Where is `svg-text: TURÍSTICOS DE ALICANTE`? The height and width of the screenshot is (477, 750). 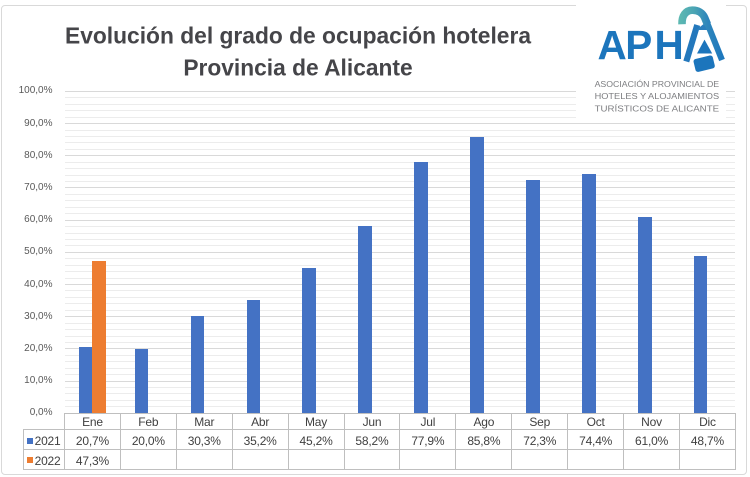 svg-text: TURÍSTICOS DE ALICANTE is located at coordinates (657, 108).